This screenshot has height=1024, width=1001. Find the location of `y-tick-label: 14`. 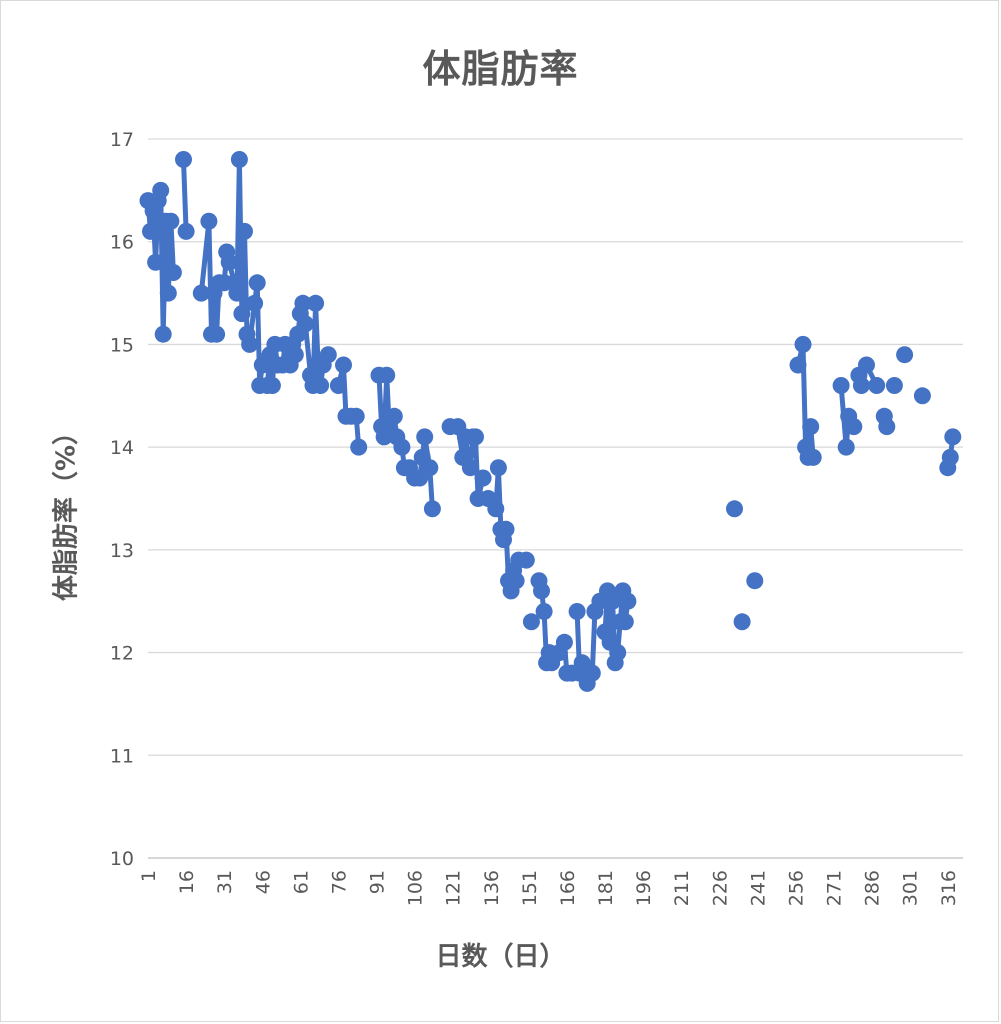

y-tick-label: 14 is located at coordinates (122, 448).